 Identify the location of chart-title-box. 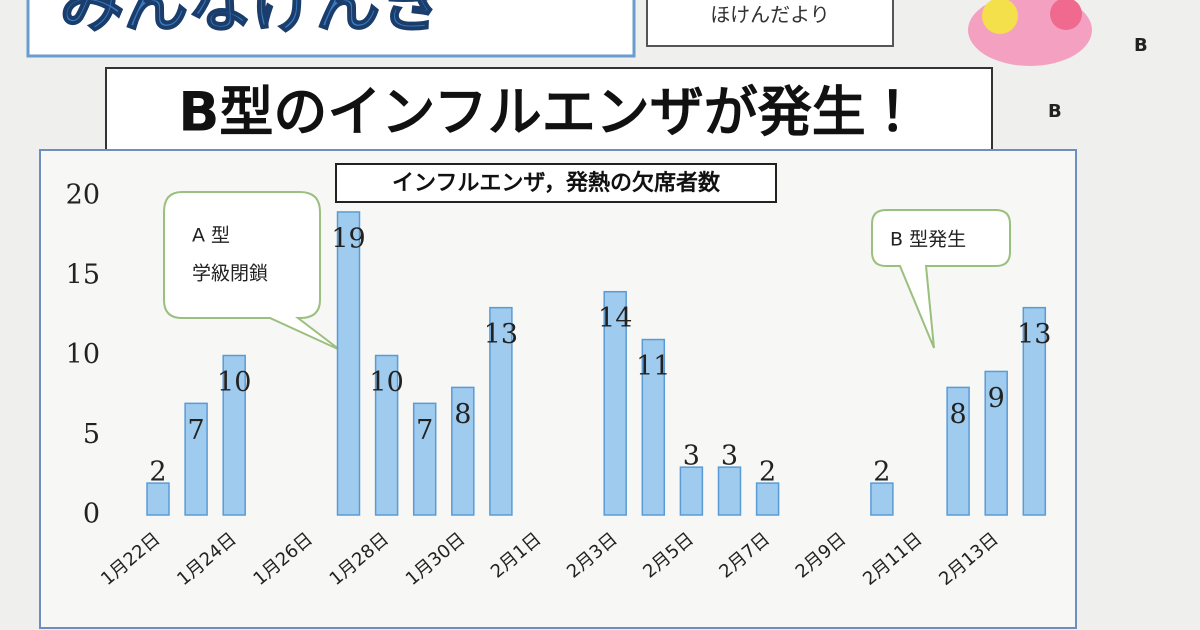
(556, 183).